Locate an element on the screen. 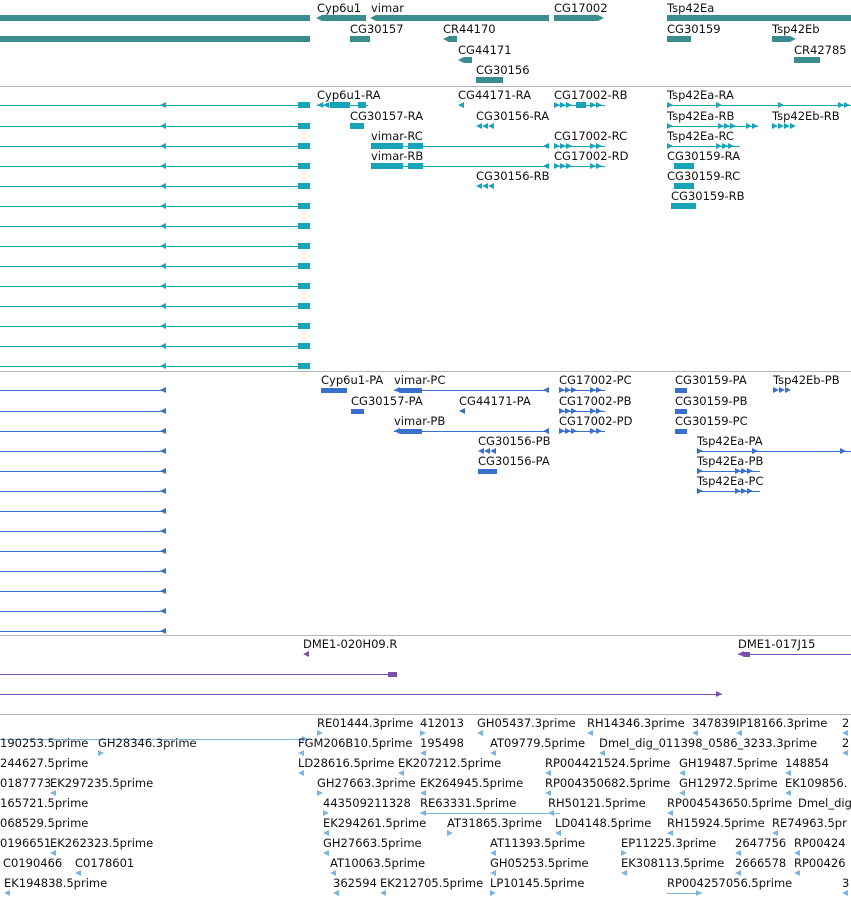  feature-label: GH28346.3prime is located at coordinates (147, 743).